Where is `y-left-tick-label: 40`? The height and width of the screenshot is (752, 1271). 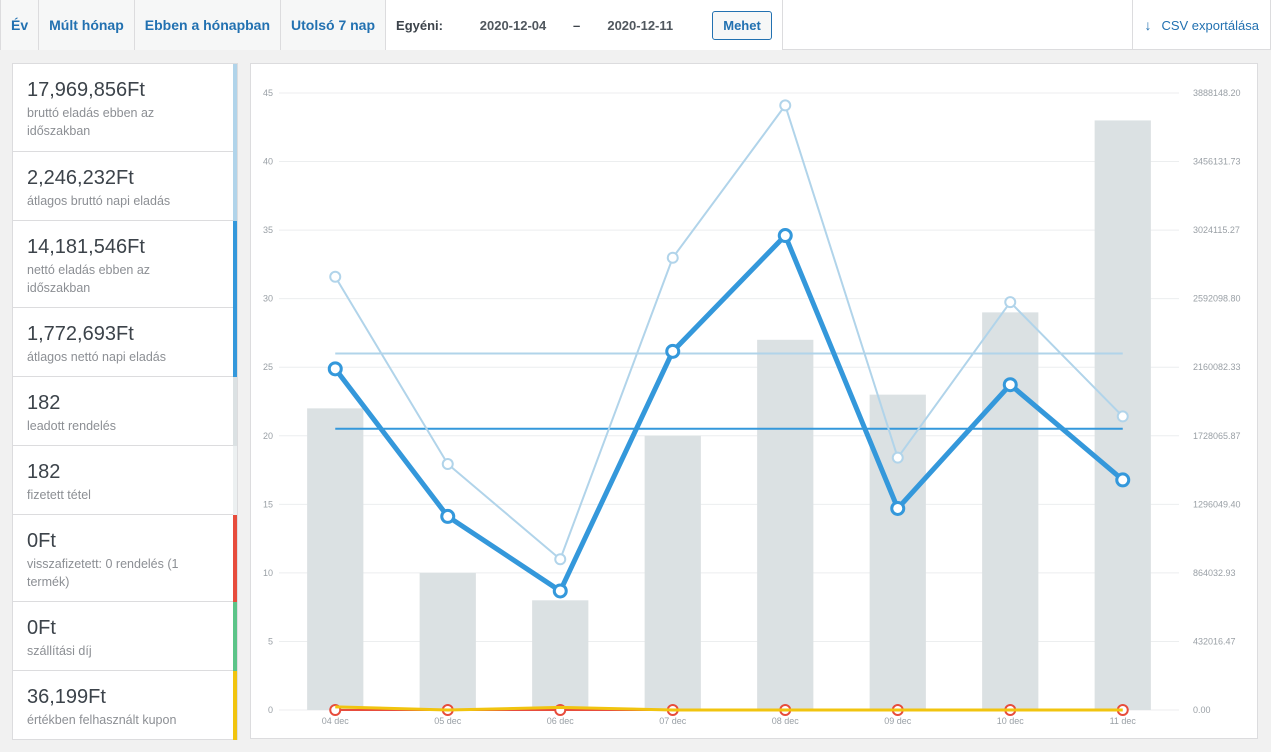
y-left-tick-label: 40 is located at coordinates (268, 162).